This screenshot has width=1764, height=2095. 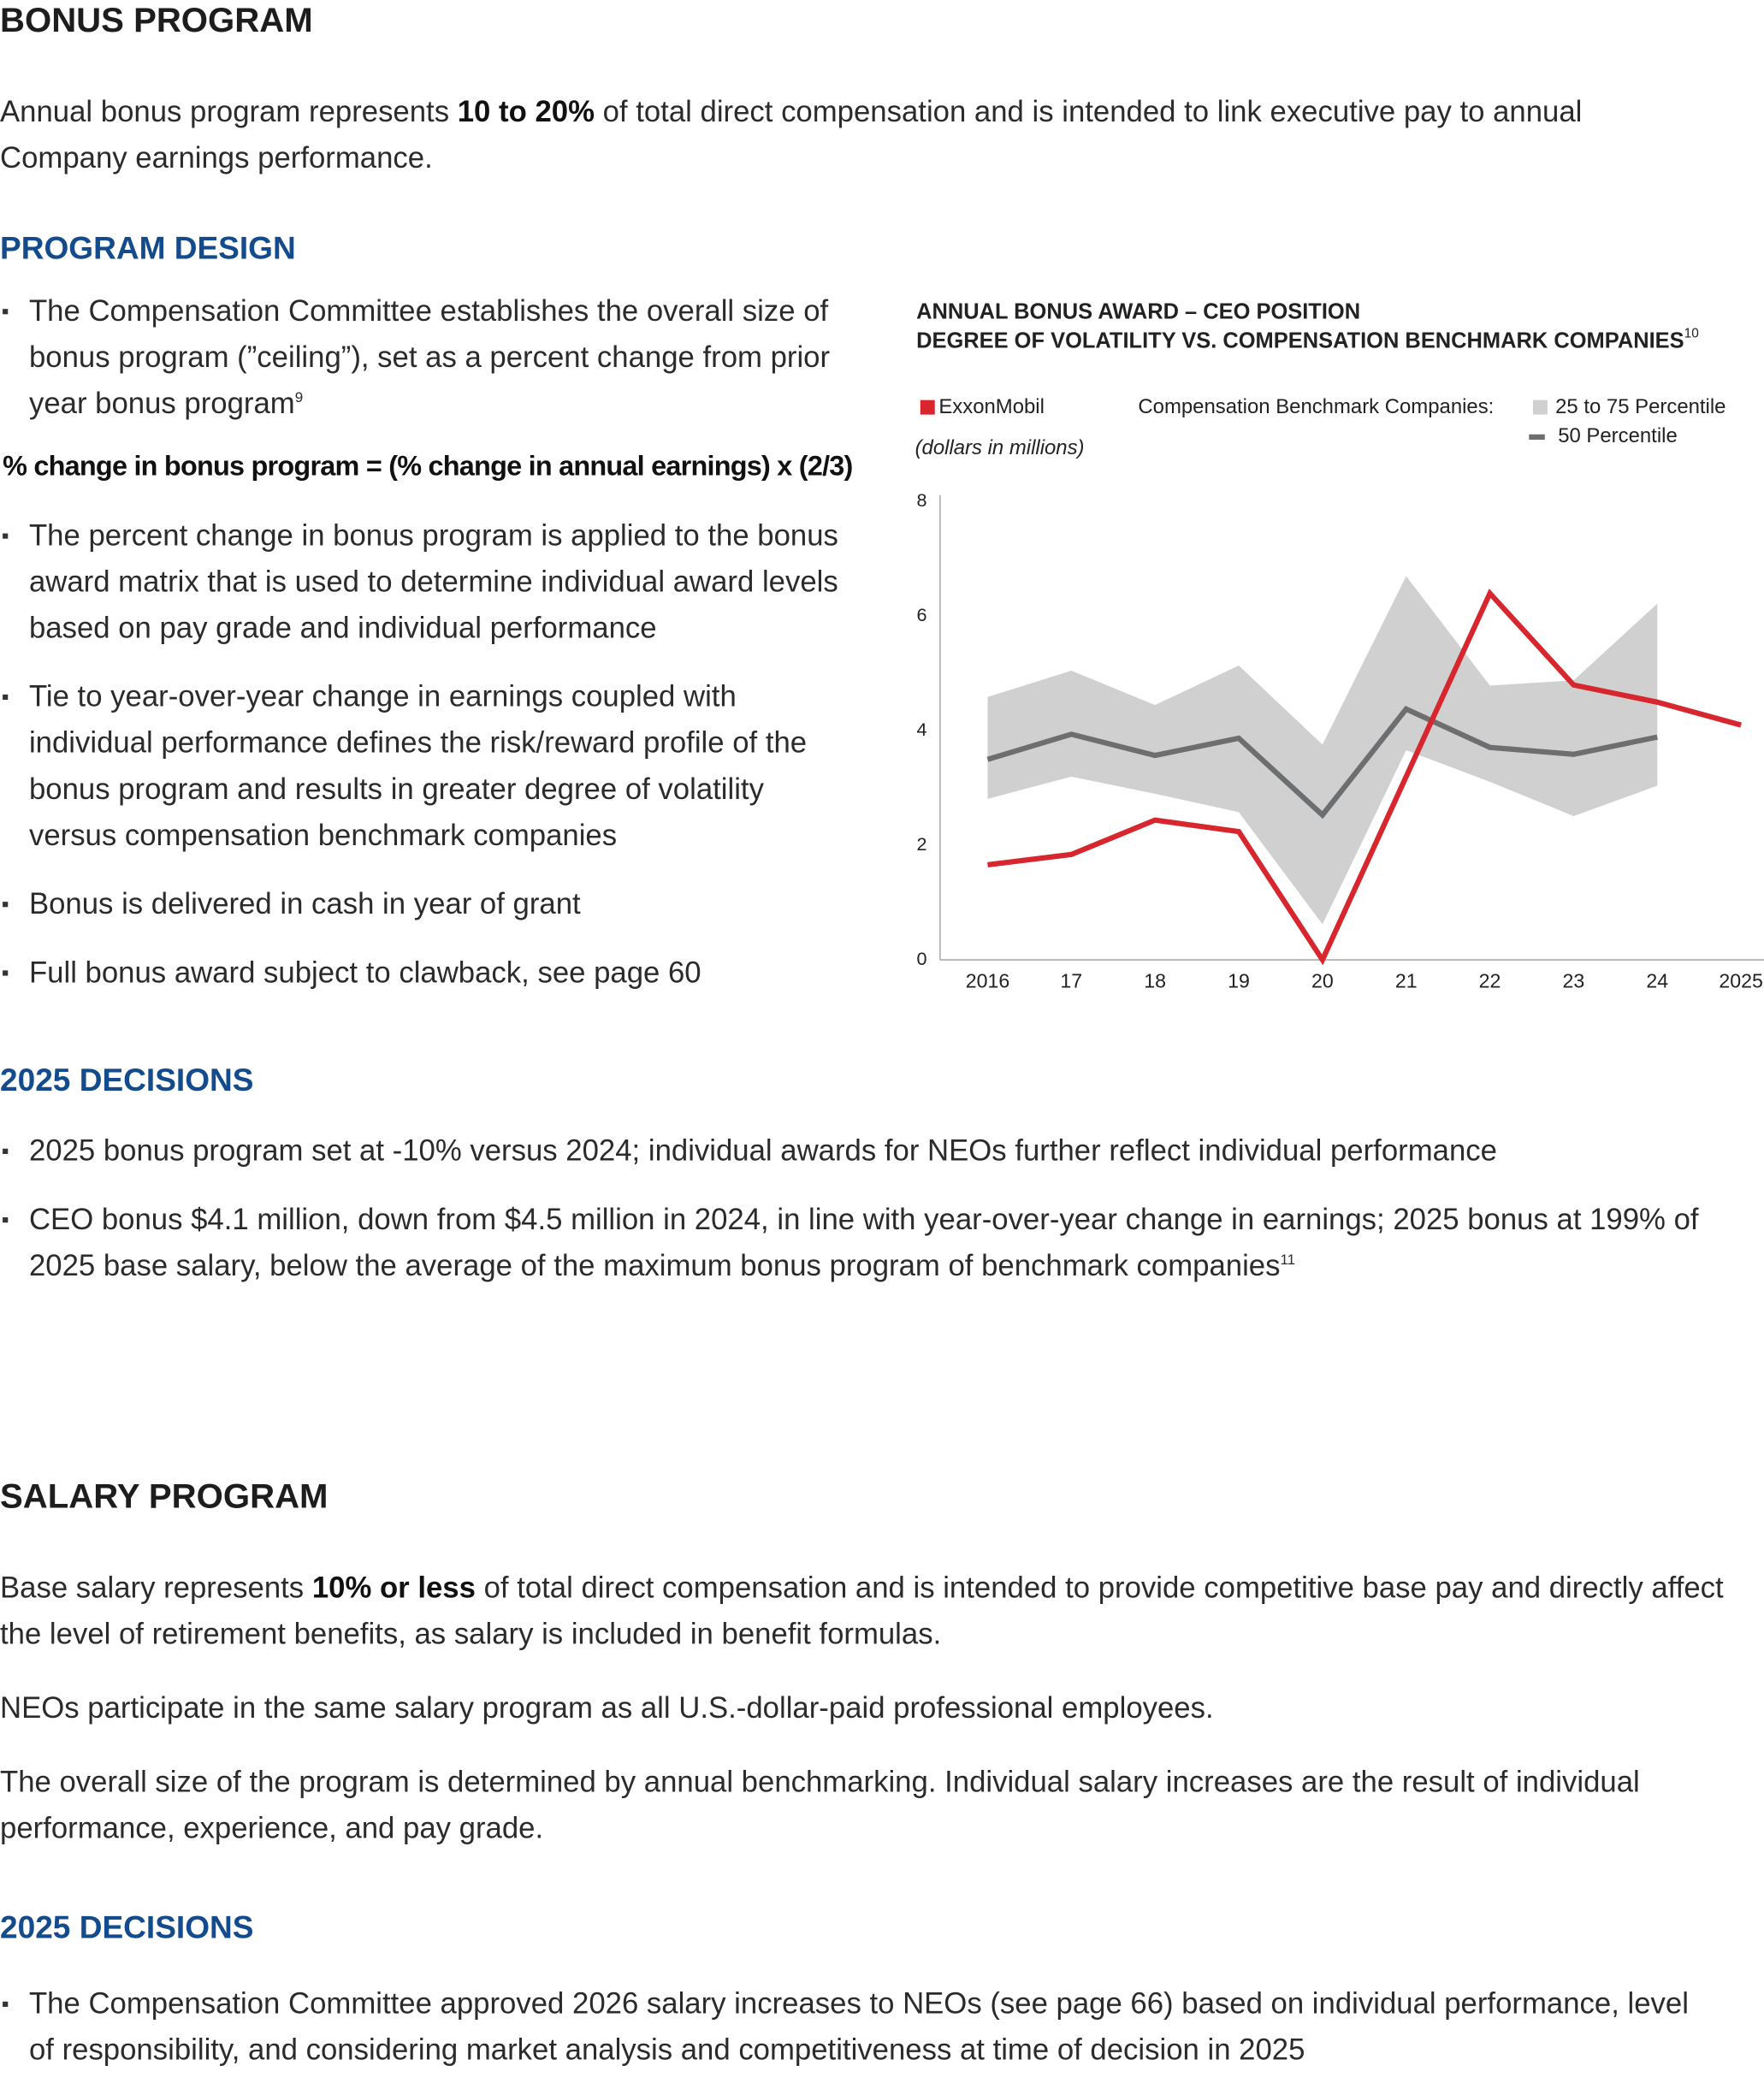 I want to click on y-tick-label: 0, so click(x=921, y=959).